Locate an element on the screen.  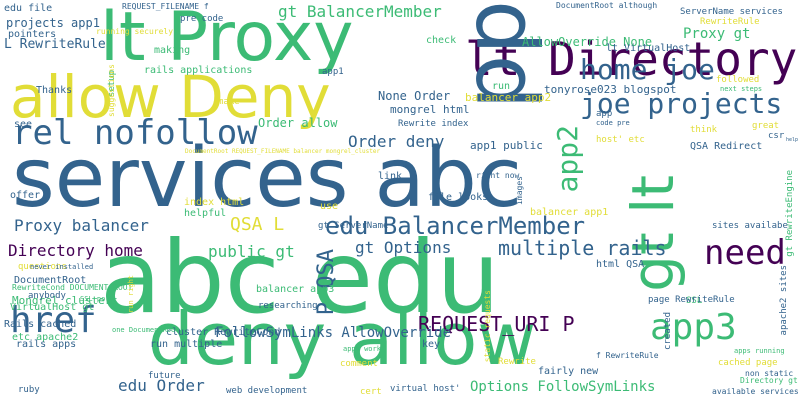
word-host-etc: host' etc is located at coordinates (620, 140).